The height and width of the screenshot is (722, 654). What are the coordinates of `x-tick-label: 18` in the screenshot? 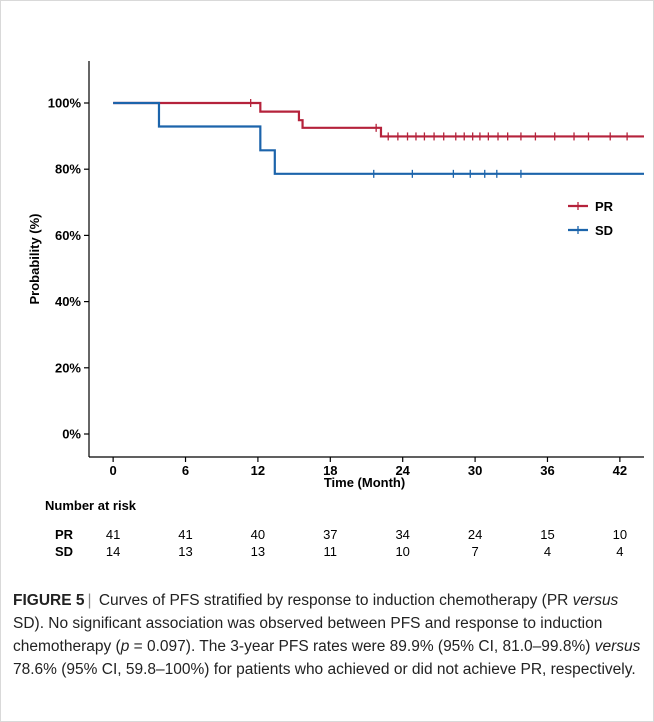 It's located at (330, 470).